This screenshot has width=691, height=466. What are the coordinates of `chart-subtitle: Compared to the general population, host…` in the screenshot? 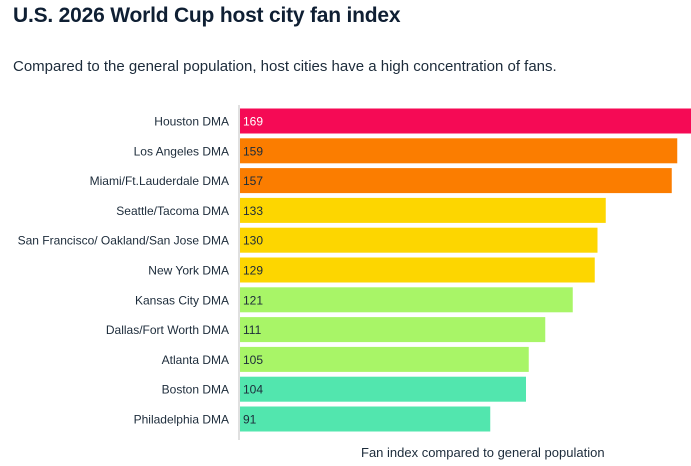 It's located at (285, 66).